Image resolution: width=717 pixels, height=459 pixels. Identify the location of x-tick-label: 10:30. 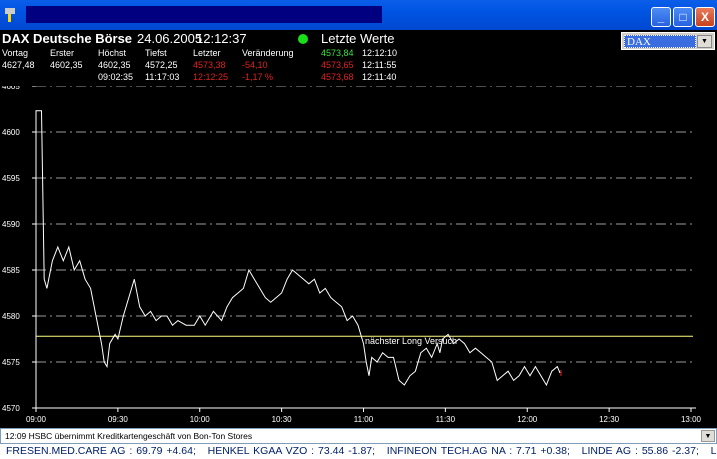
(282, 419).